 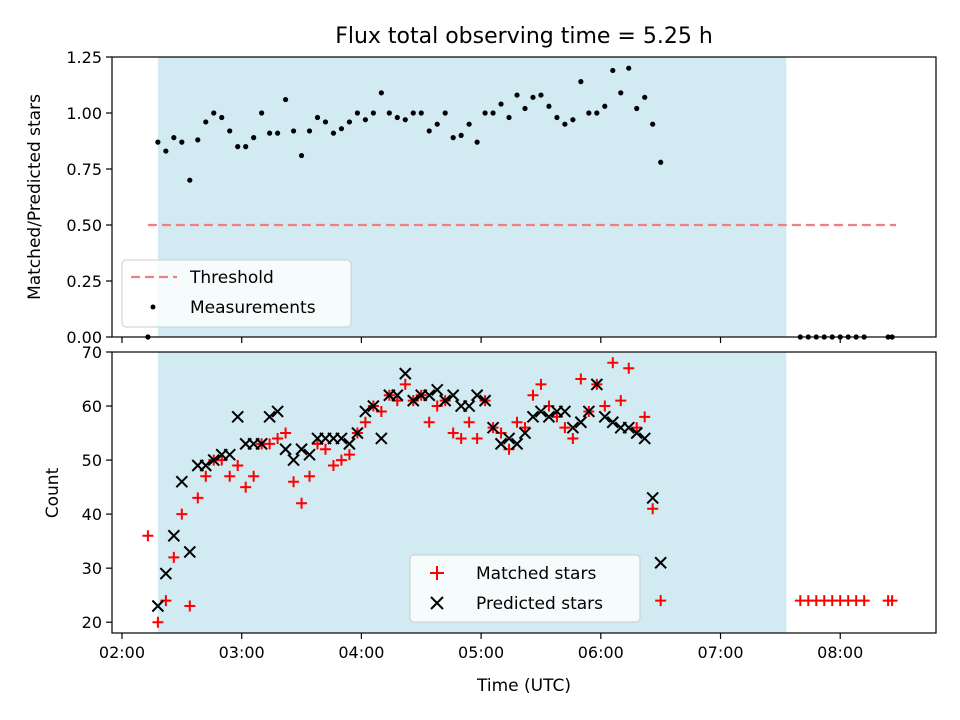 I want to click on y-tick-label: 1.00, so click(x=84, y=113).